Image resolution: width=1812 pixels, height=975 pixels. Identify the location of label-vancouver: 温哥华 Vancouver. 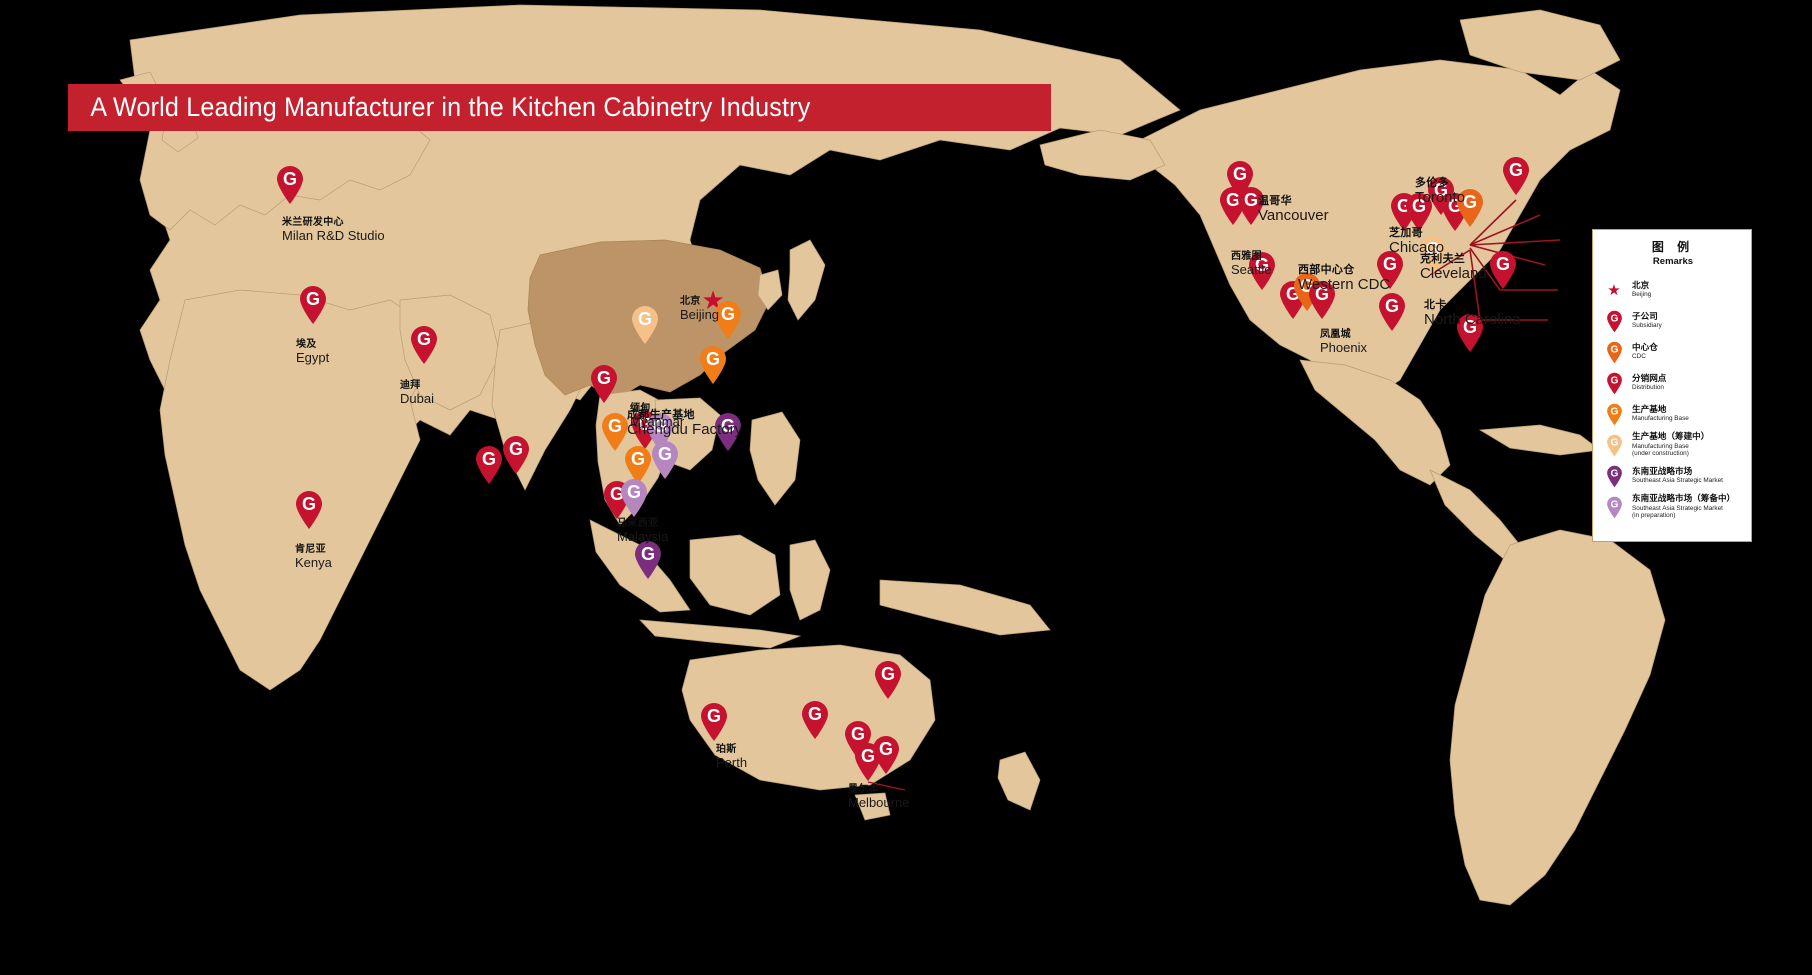
(1293, 210).